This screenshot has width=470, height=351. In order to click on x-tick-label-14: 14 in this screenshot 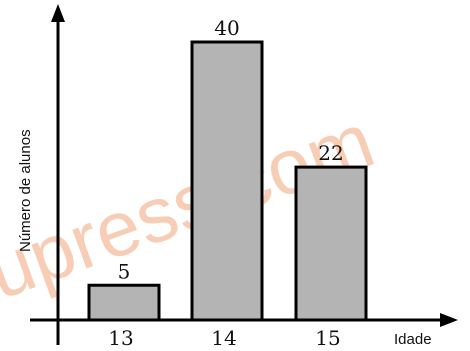, I will do `click(223, 338)`.